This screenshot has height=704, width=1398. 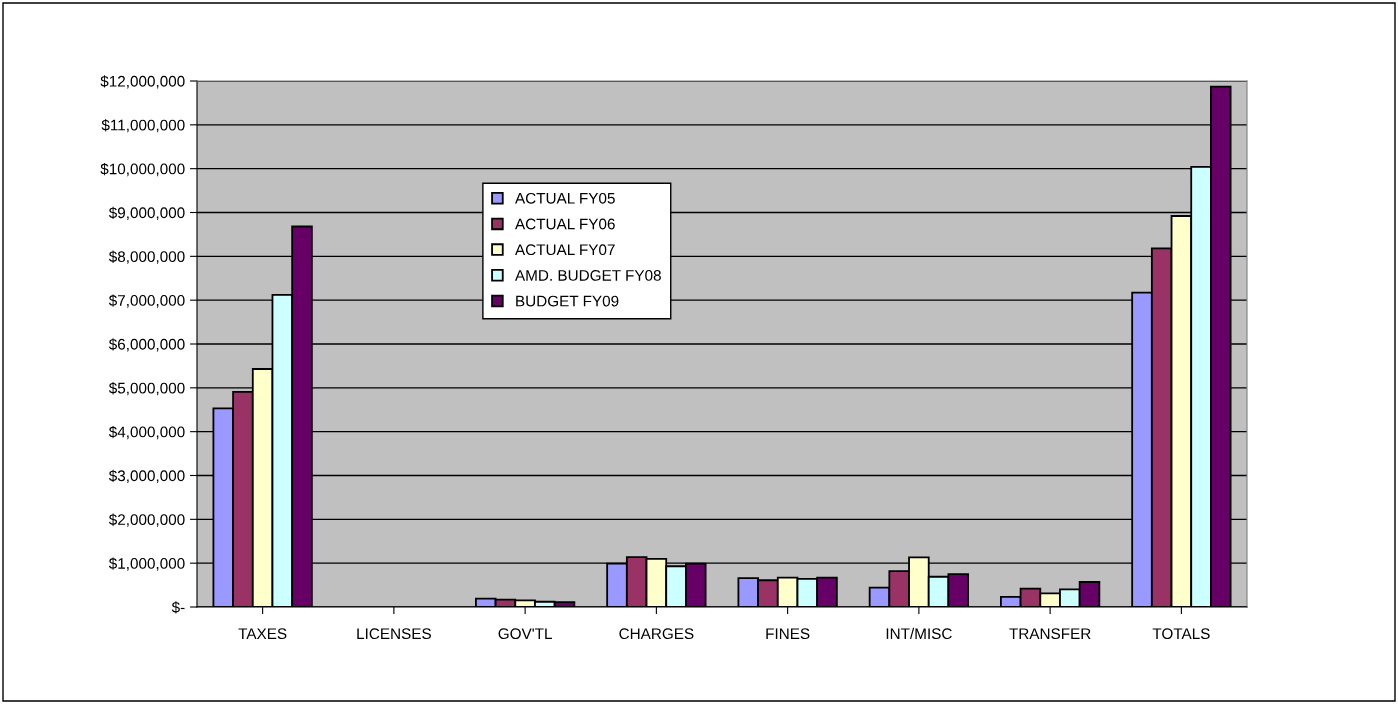 I want to click on y-tick-label: $6,000,000, so click(x=146, y=345).